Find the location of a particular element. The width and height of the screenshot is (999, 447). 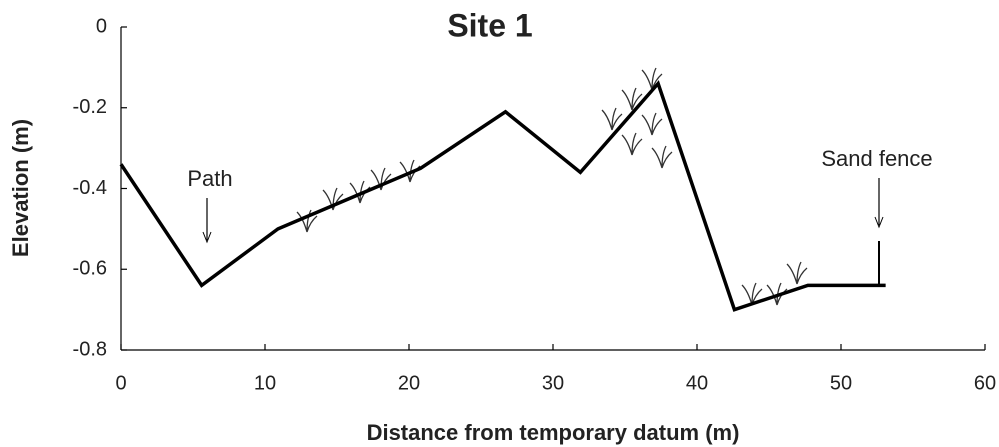

y-tick-label: -0.2 is located at coordinates (90, 107).